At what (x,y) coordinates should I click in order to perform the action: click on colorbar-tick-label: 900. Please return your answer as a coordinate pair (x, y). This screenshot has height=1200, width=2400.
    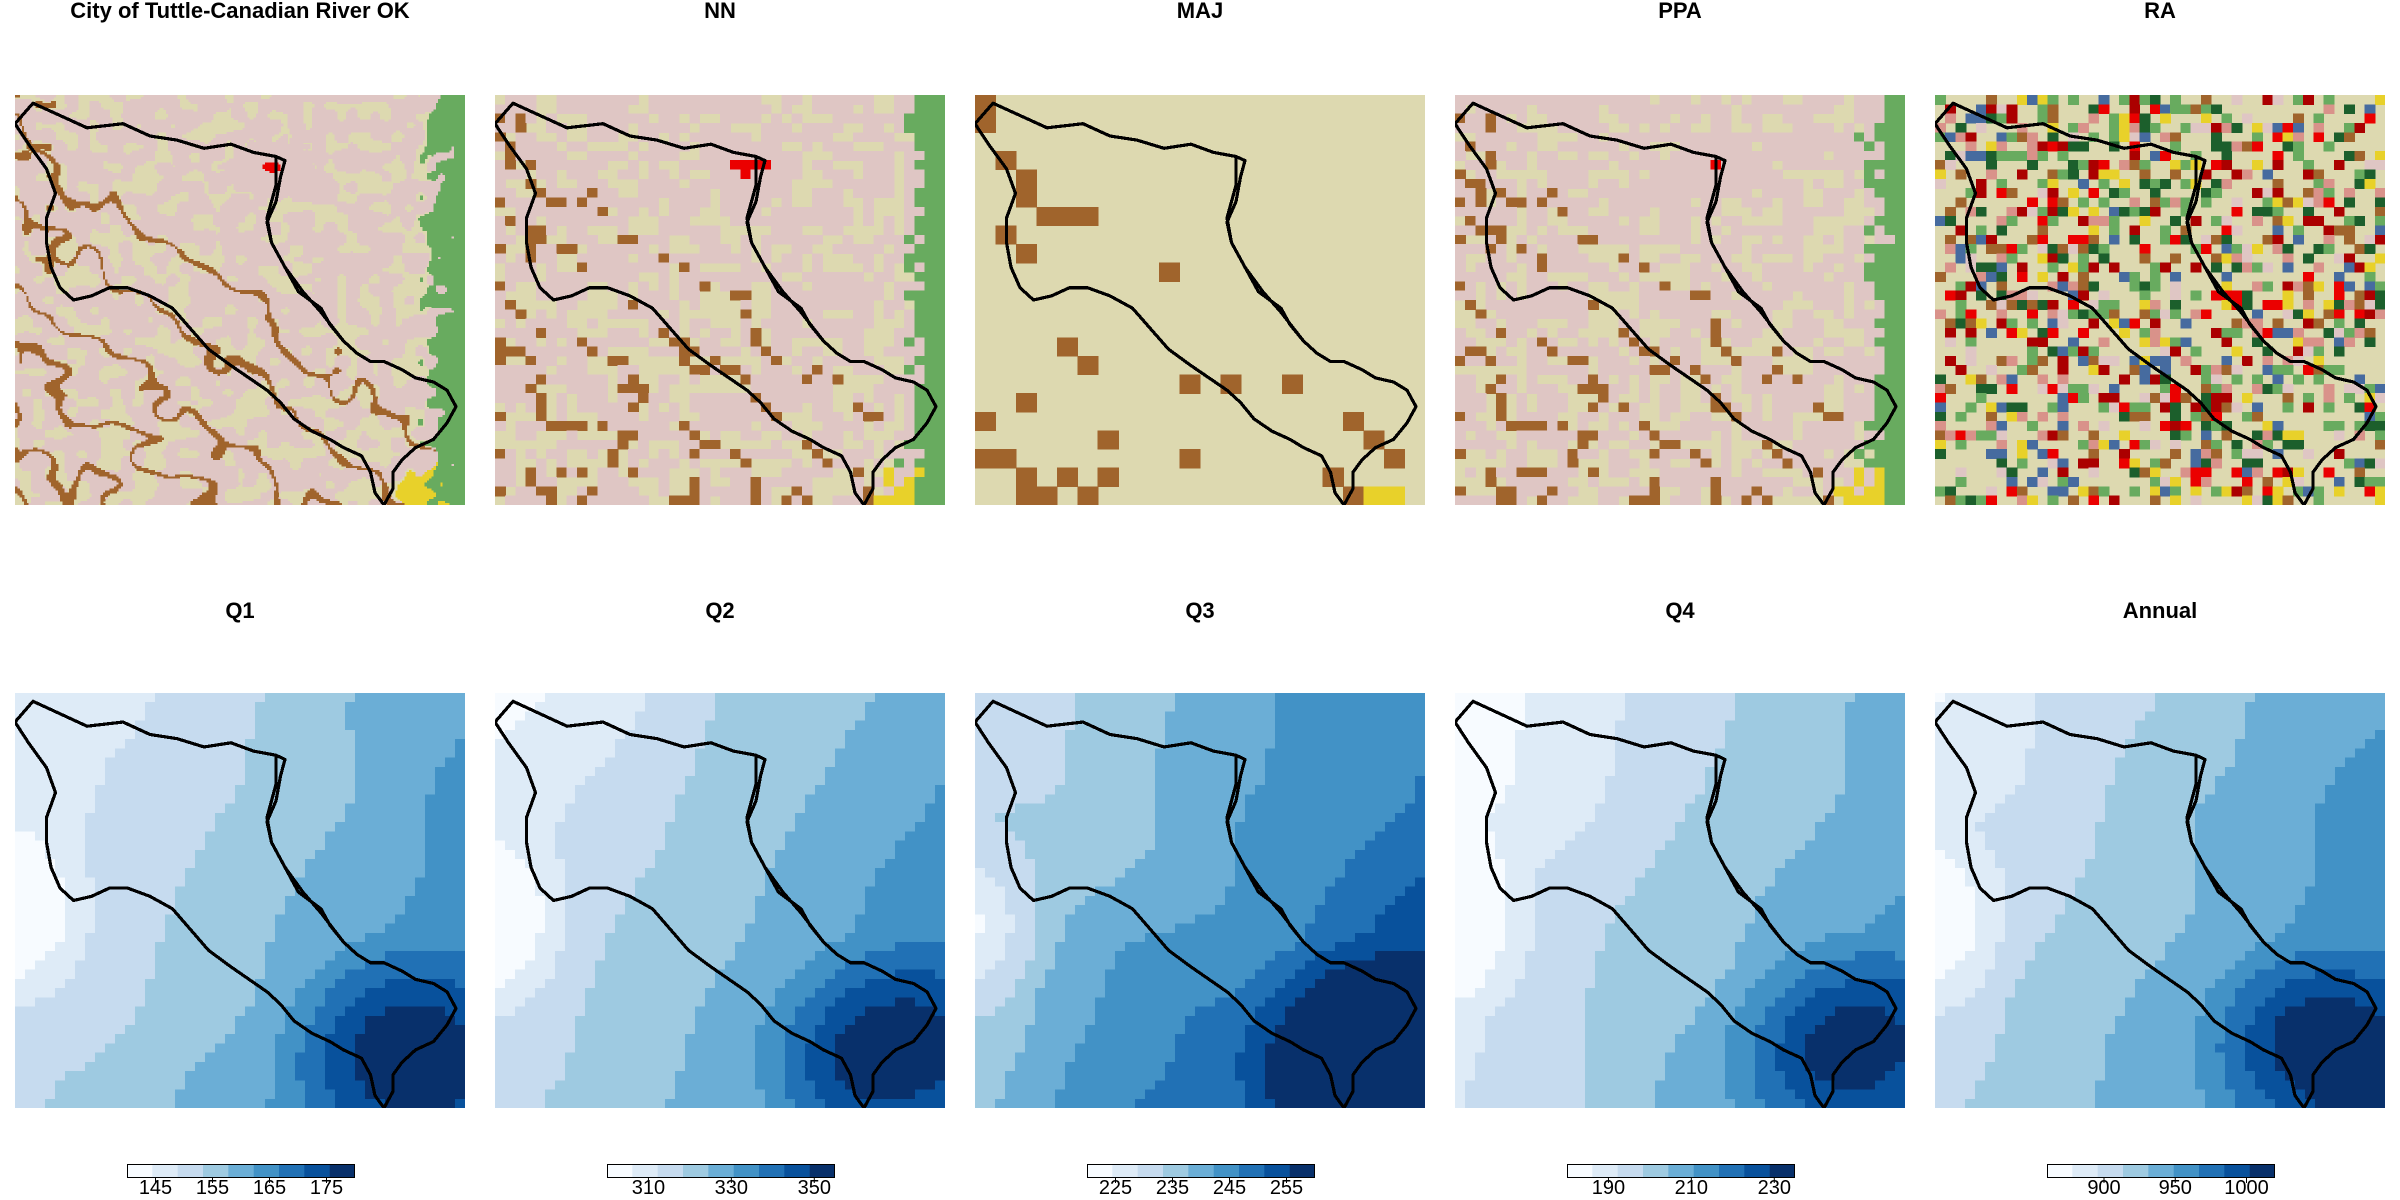
    Looking at the image, I should click on (2103, 1188).